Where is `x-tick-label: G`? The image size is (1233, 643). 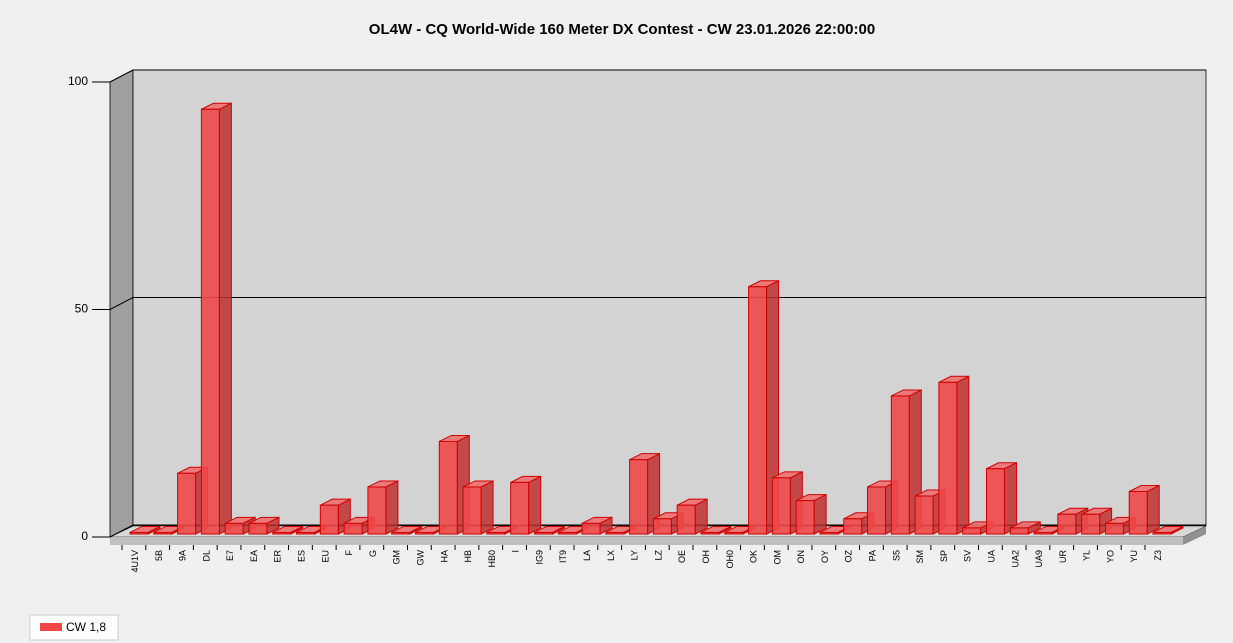
x-tick-label: G is located at coordinates (373, 553).